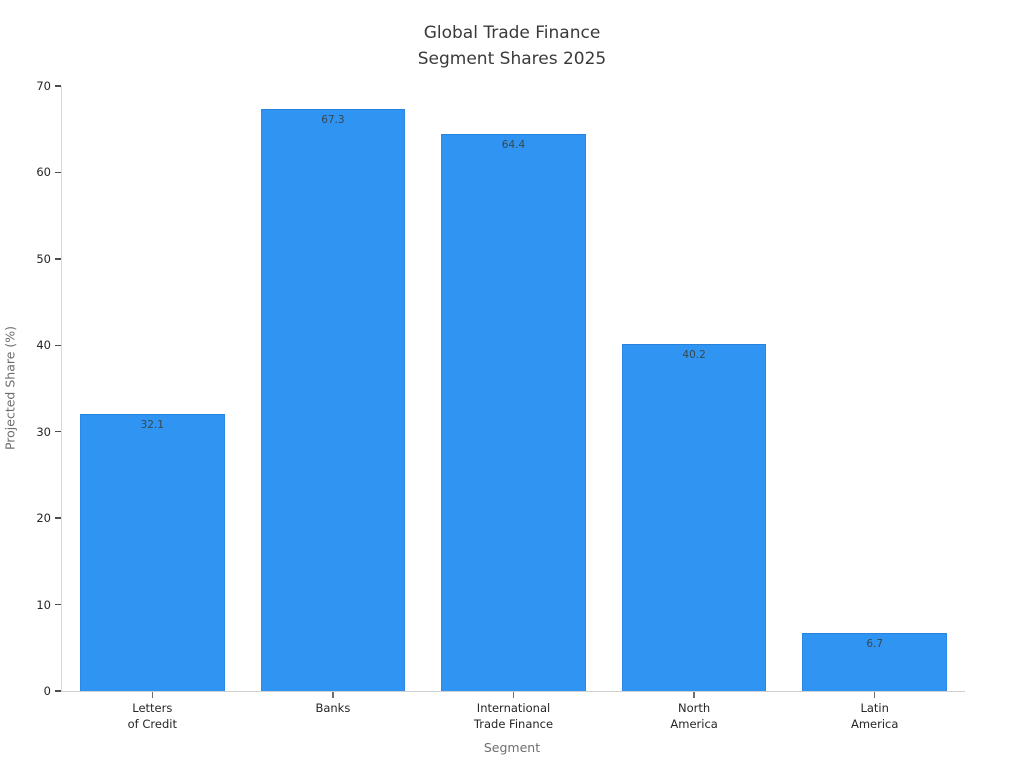  What do you see at coordinates (513, 145) in the screenshot?
I see `bar-value-label: 64.4` at bounding box center [513, 145].